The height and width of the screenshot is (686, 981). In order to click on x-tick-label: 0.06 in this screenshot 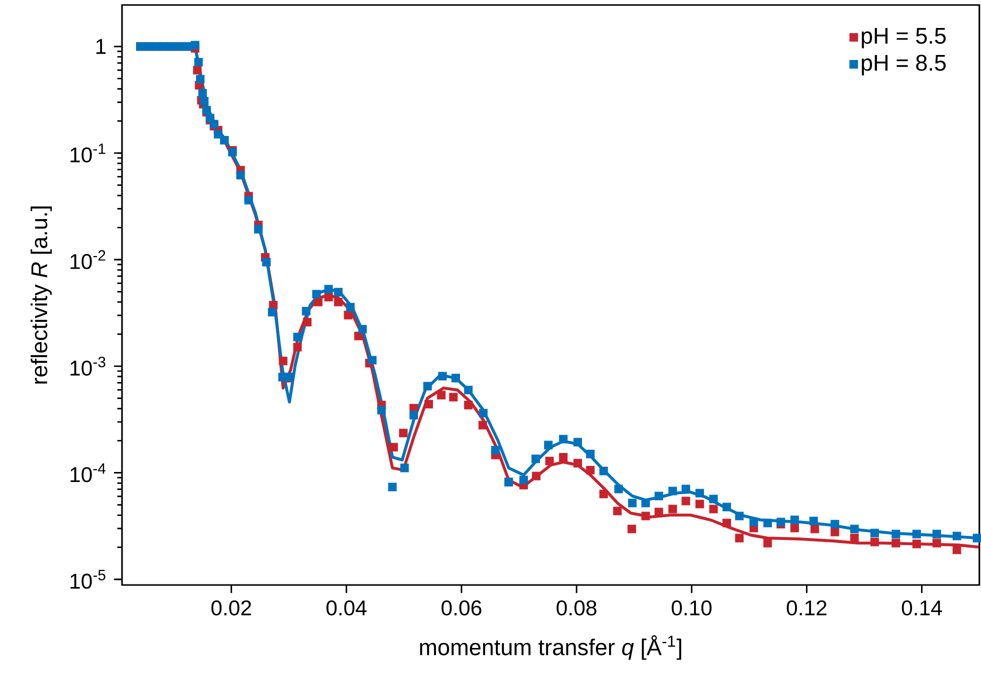, I will do `click(462, 608)`.